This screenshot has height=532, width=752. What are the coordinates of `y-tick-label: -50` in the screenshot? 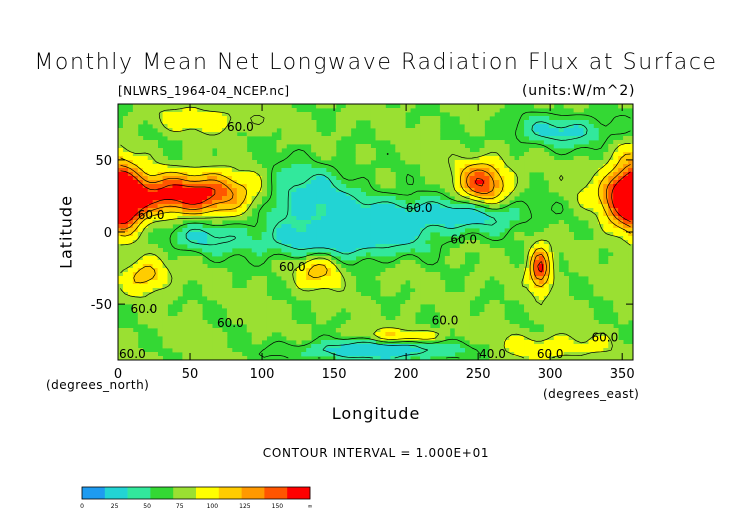 It's located at (101, 305).